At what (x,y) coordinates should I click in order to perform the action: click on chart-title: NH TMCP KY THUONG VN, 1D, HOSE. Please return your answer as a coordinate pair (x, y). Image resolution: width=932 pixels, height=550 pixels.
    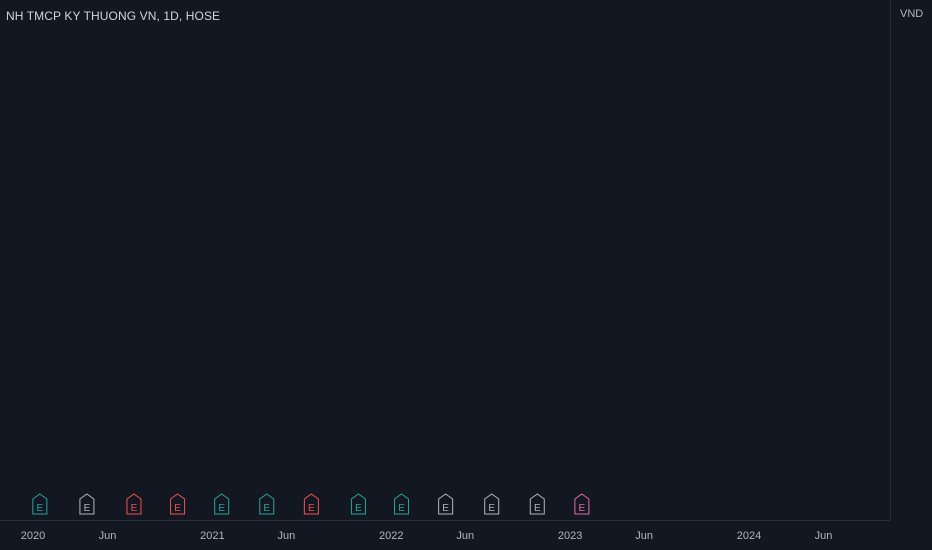
    Looking at the image, I should click on (113, 16).